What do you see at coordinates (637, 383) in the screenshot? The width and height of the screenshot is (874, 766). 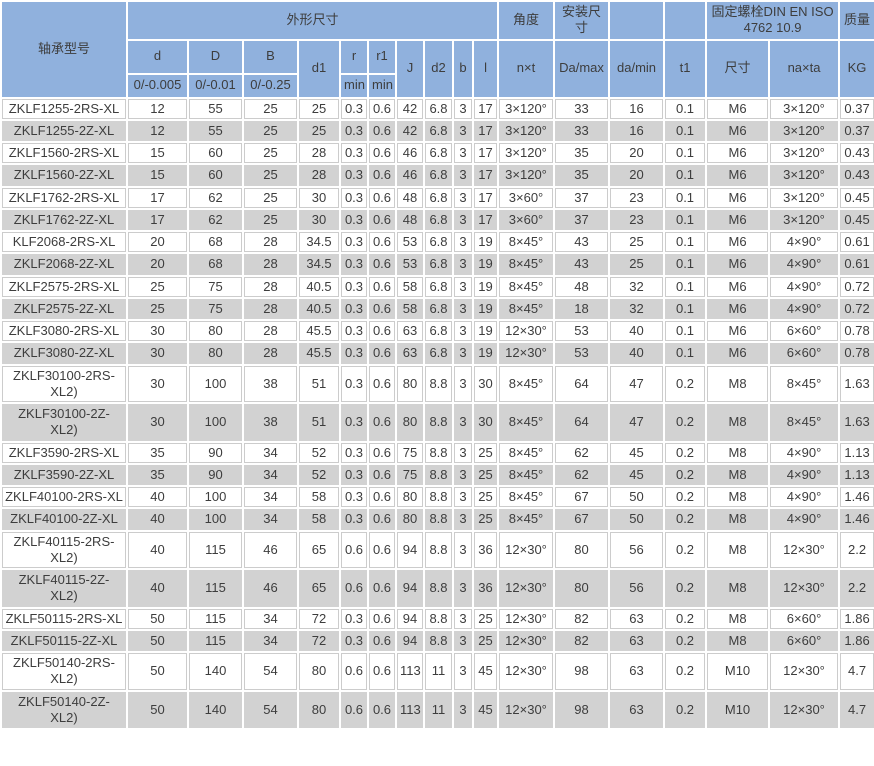 I see `value-cell: 47` at bounding box center [637, 383].